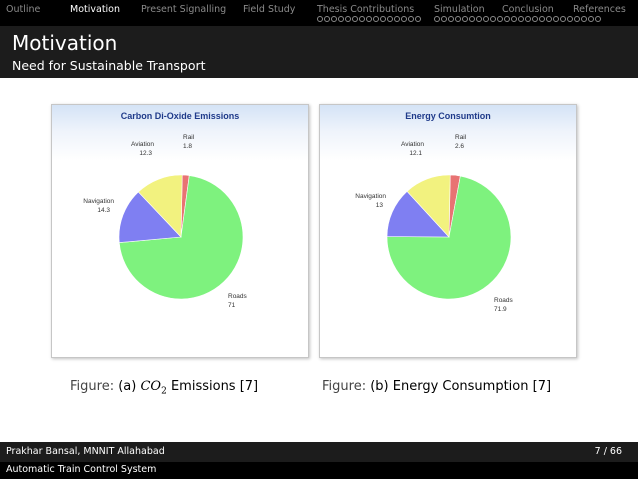 The image size is (638, 479). I want to click on co2-pie-svg: Rail 1.8 Roads 71 Navigation 14.3 Aviation 12.3, so click(165, 221).